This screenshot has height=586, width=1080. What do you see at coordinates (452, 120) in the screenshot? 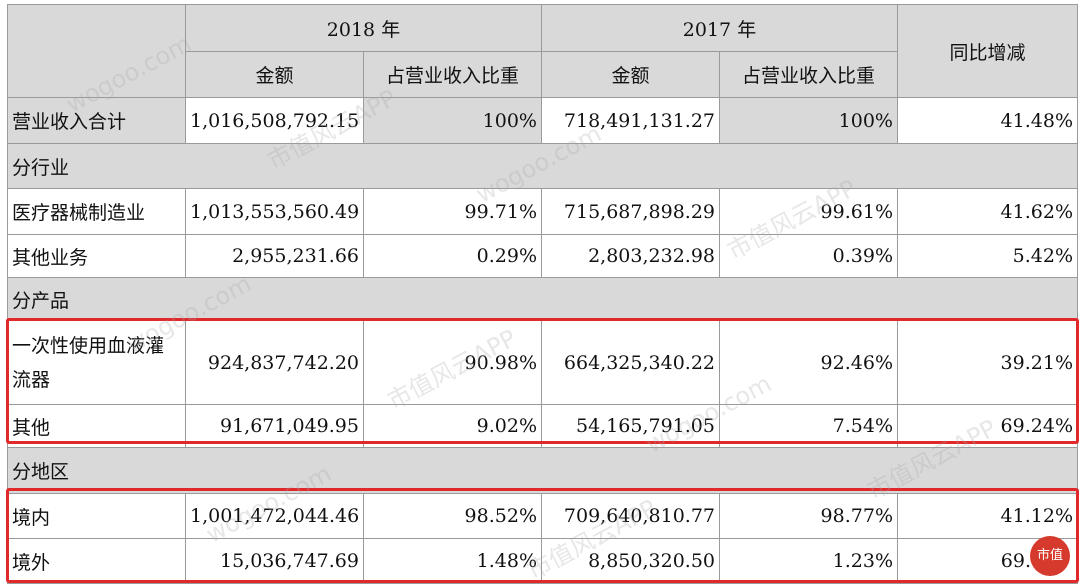
I see `cell-share-2018: 100%` at bounding box center [452, 120].